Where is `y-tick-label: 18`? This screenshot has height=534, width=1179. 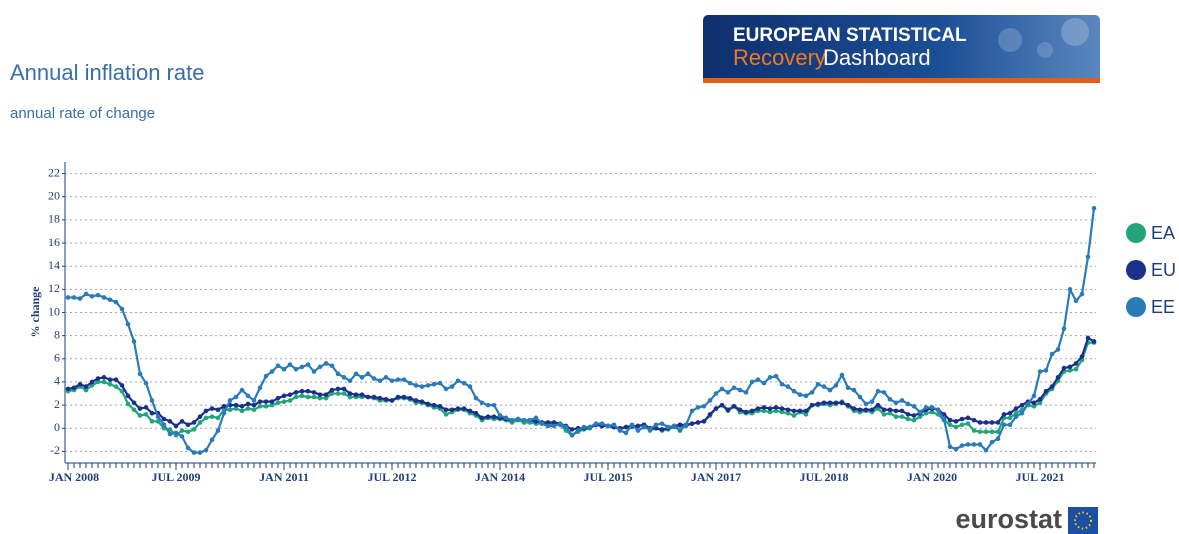
y-tick-label: 18 is located at coordinates (54, 219).